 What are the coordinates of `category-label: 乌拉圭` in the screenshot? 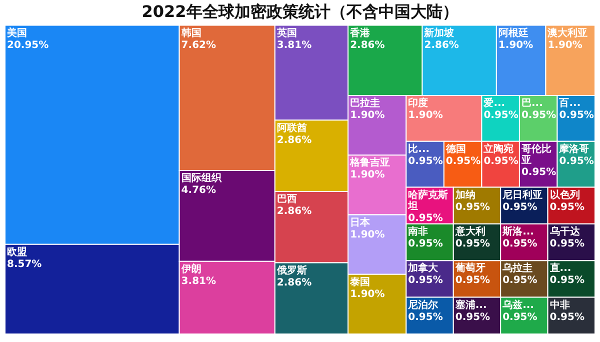 It's located at (517, 268).